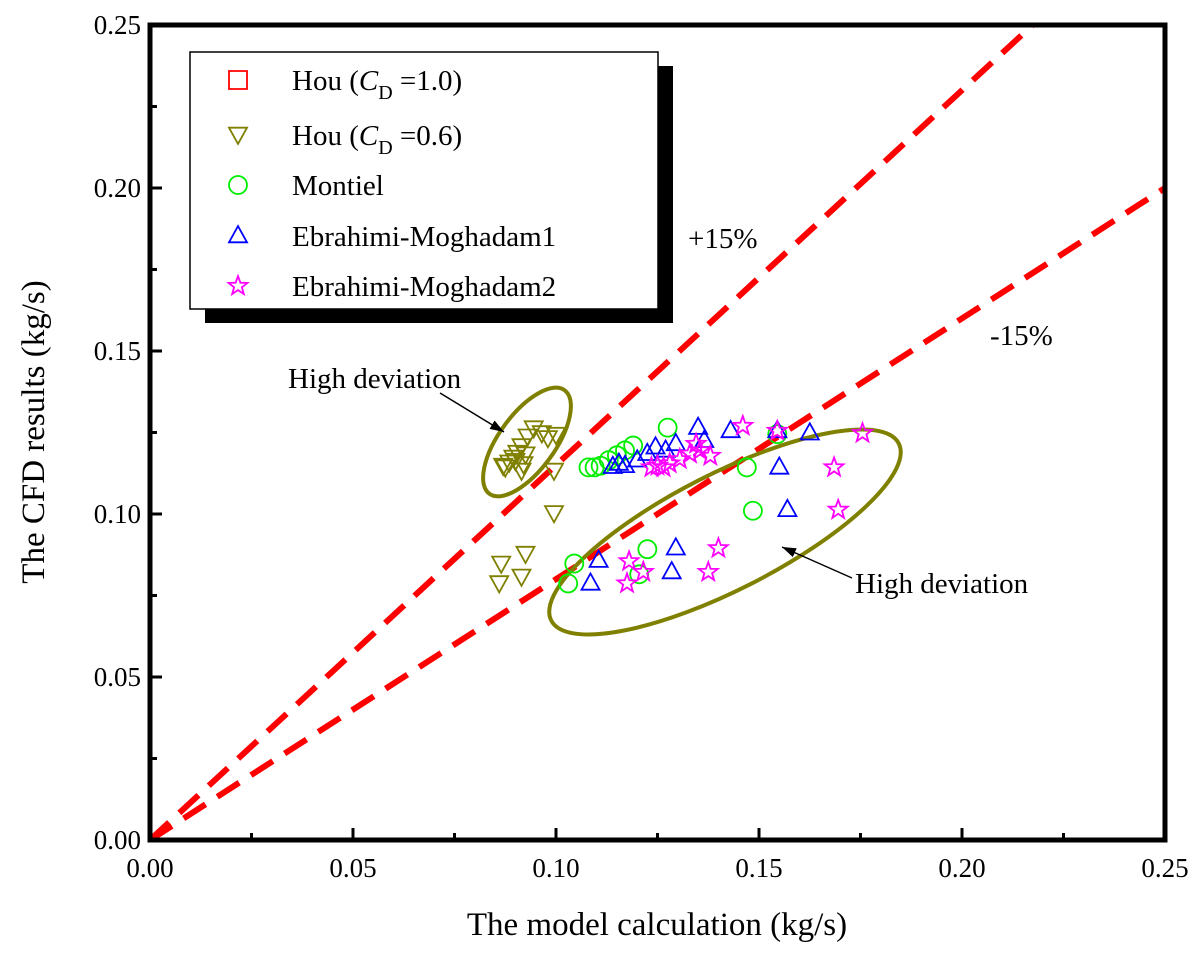 This screenshot has height=958, width=1200. What do you see at coordinates (375, 379) in the screenshot?
I see `high-deviation-label-upper: High deviation` at bounding box center [375, 379].